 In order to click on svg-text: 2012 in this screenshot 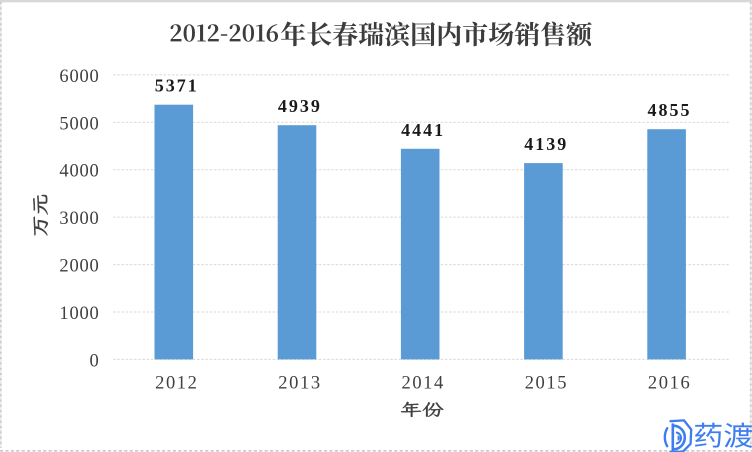, I will do `click(176, 383)`.